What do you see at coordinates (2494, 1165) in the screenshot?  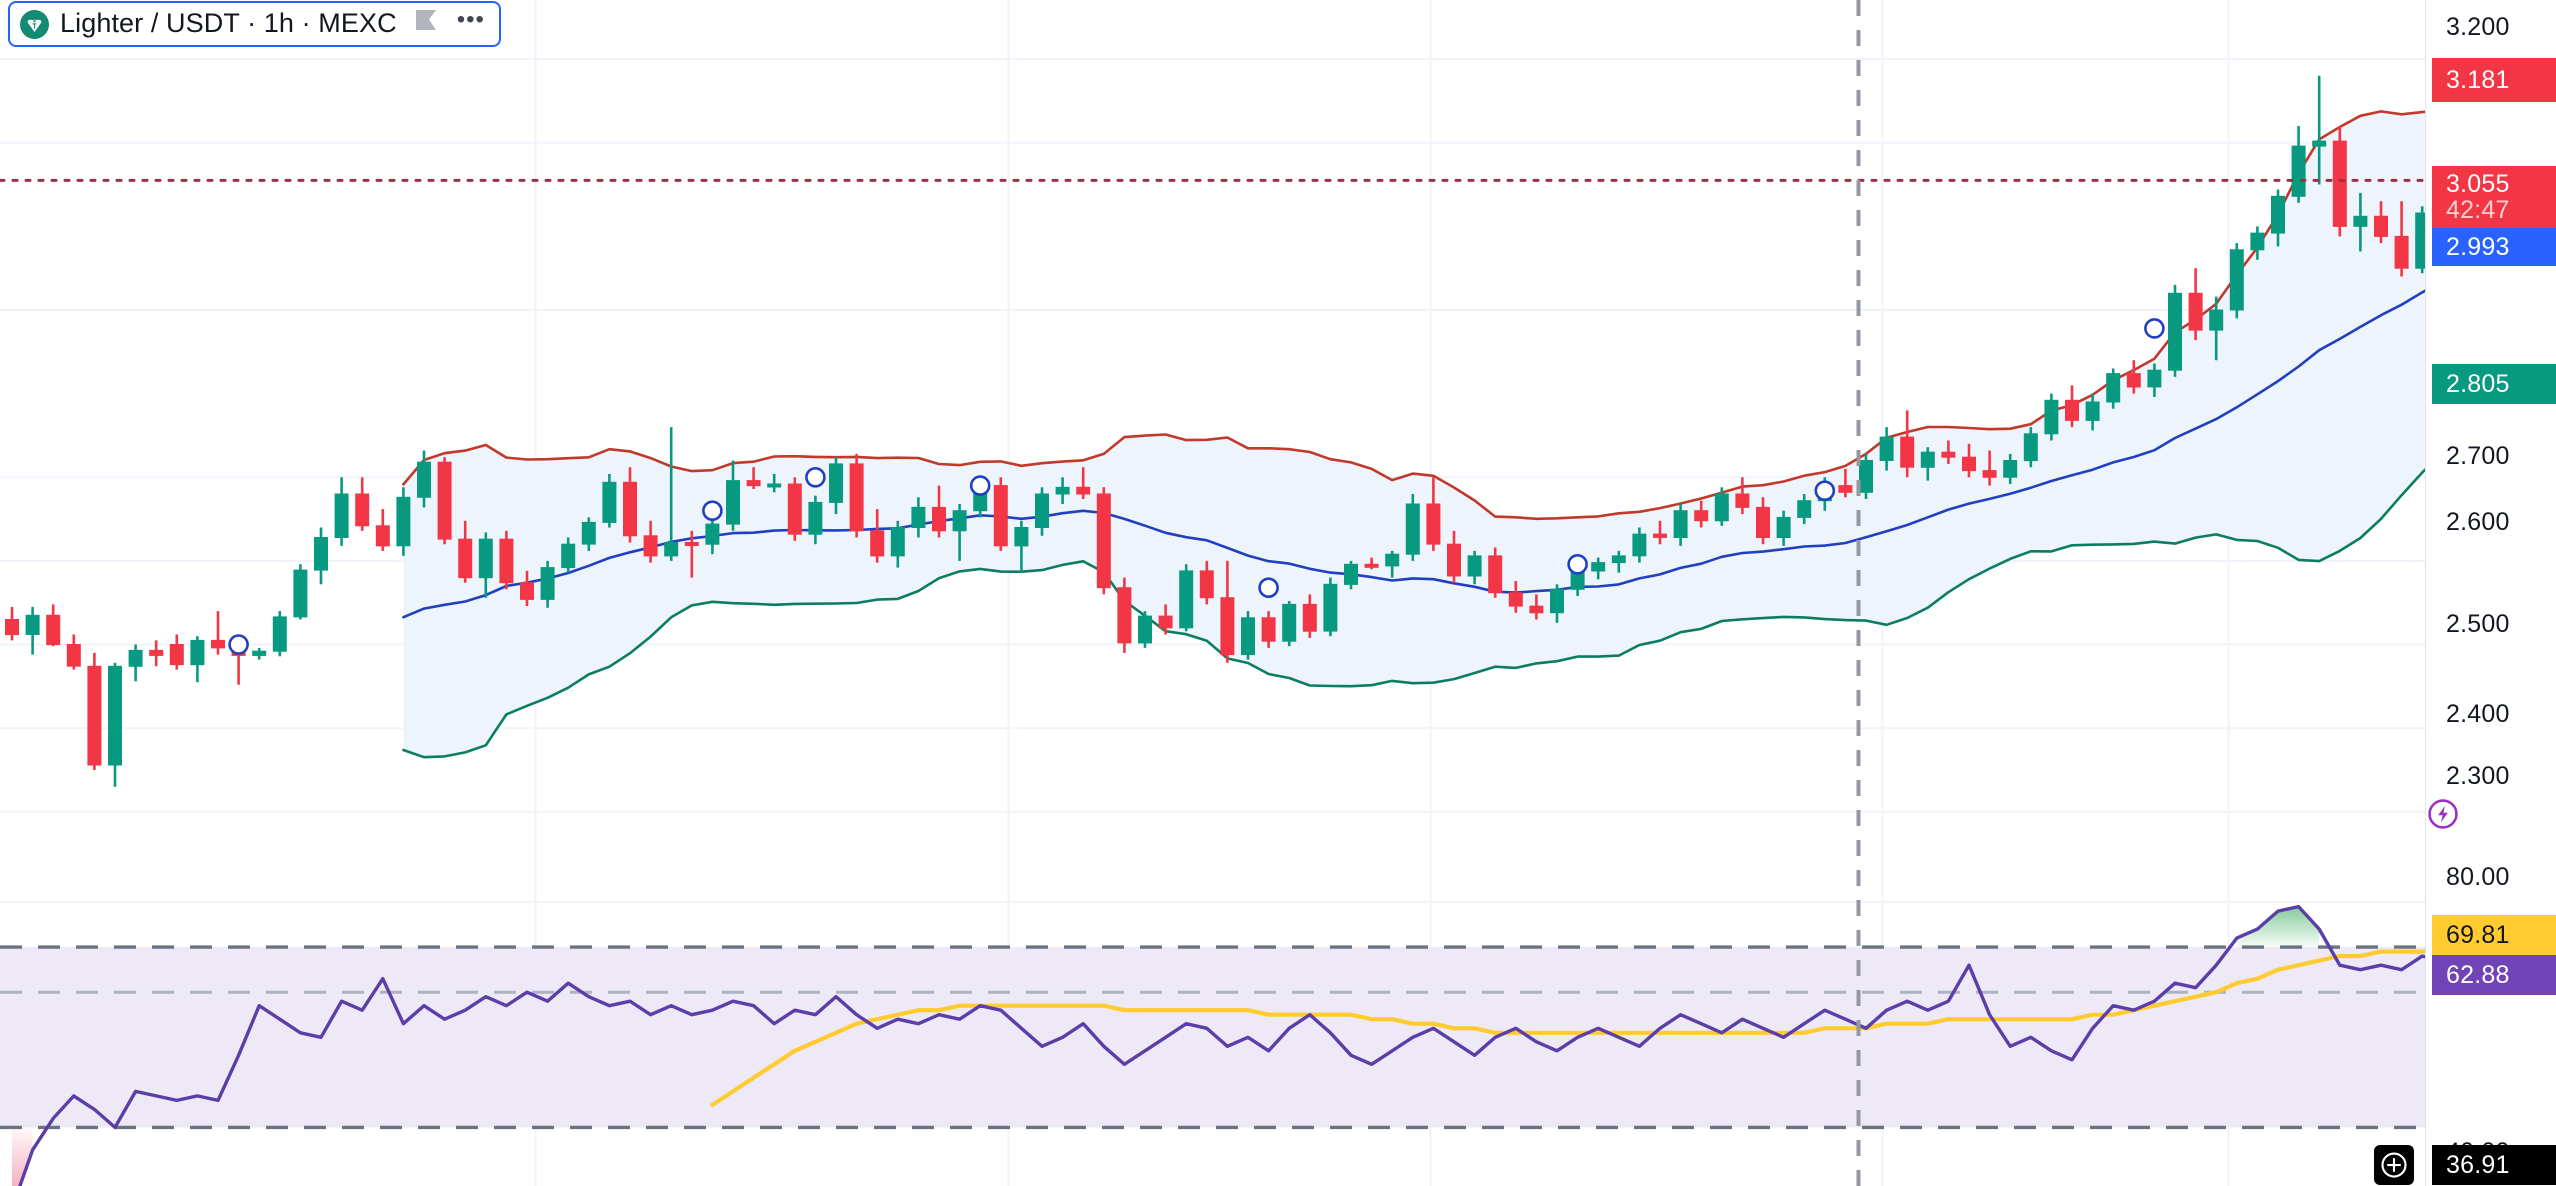 I see `rsi-cursor-badge: 36.91` at bounding box center [2494, 1165].